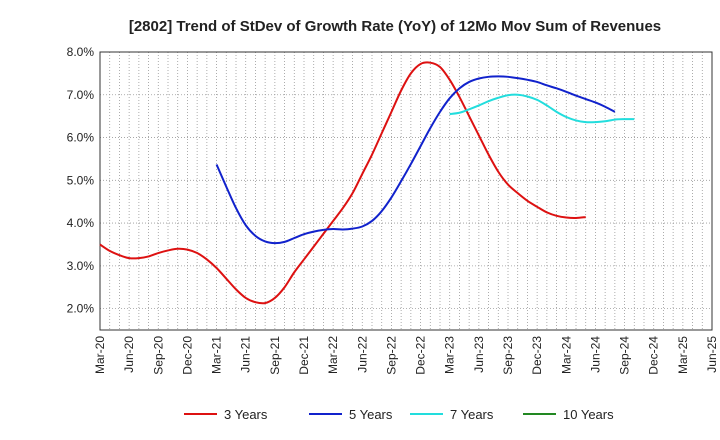 The height and width of the screenshot is (440, 720). I want to click on x-tick-label: Sep-23, so click(508, 355).